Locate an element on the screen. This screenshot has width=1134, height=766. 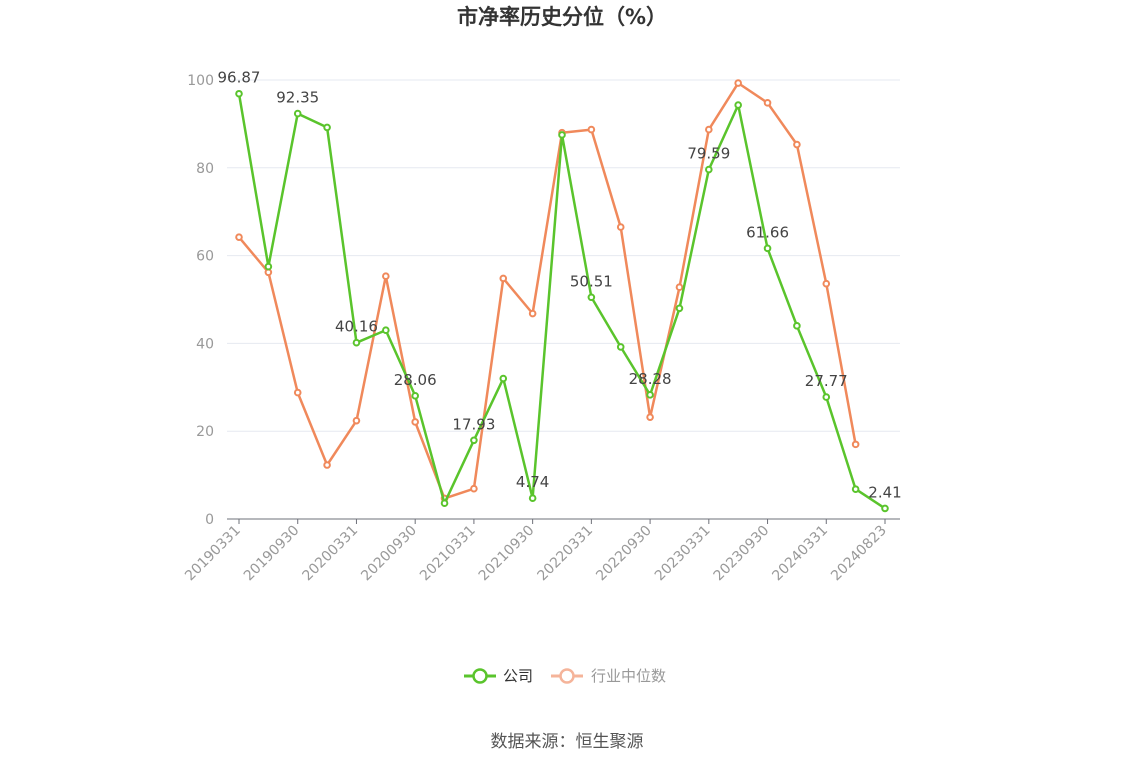
company-data-label: 92.35 is located at coordinates (297, 98).